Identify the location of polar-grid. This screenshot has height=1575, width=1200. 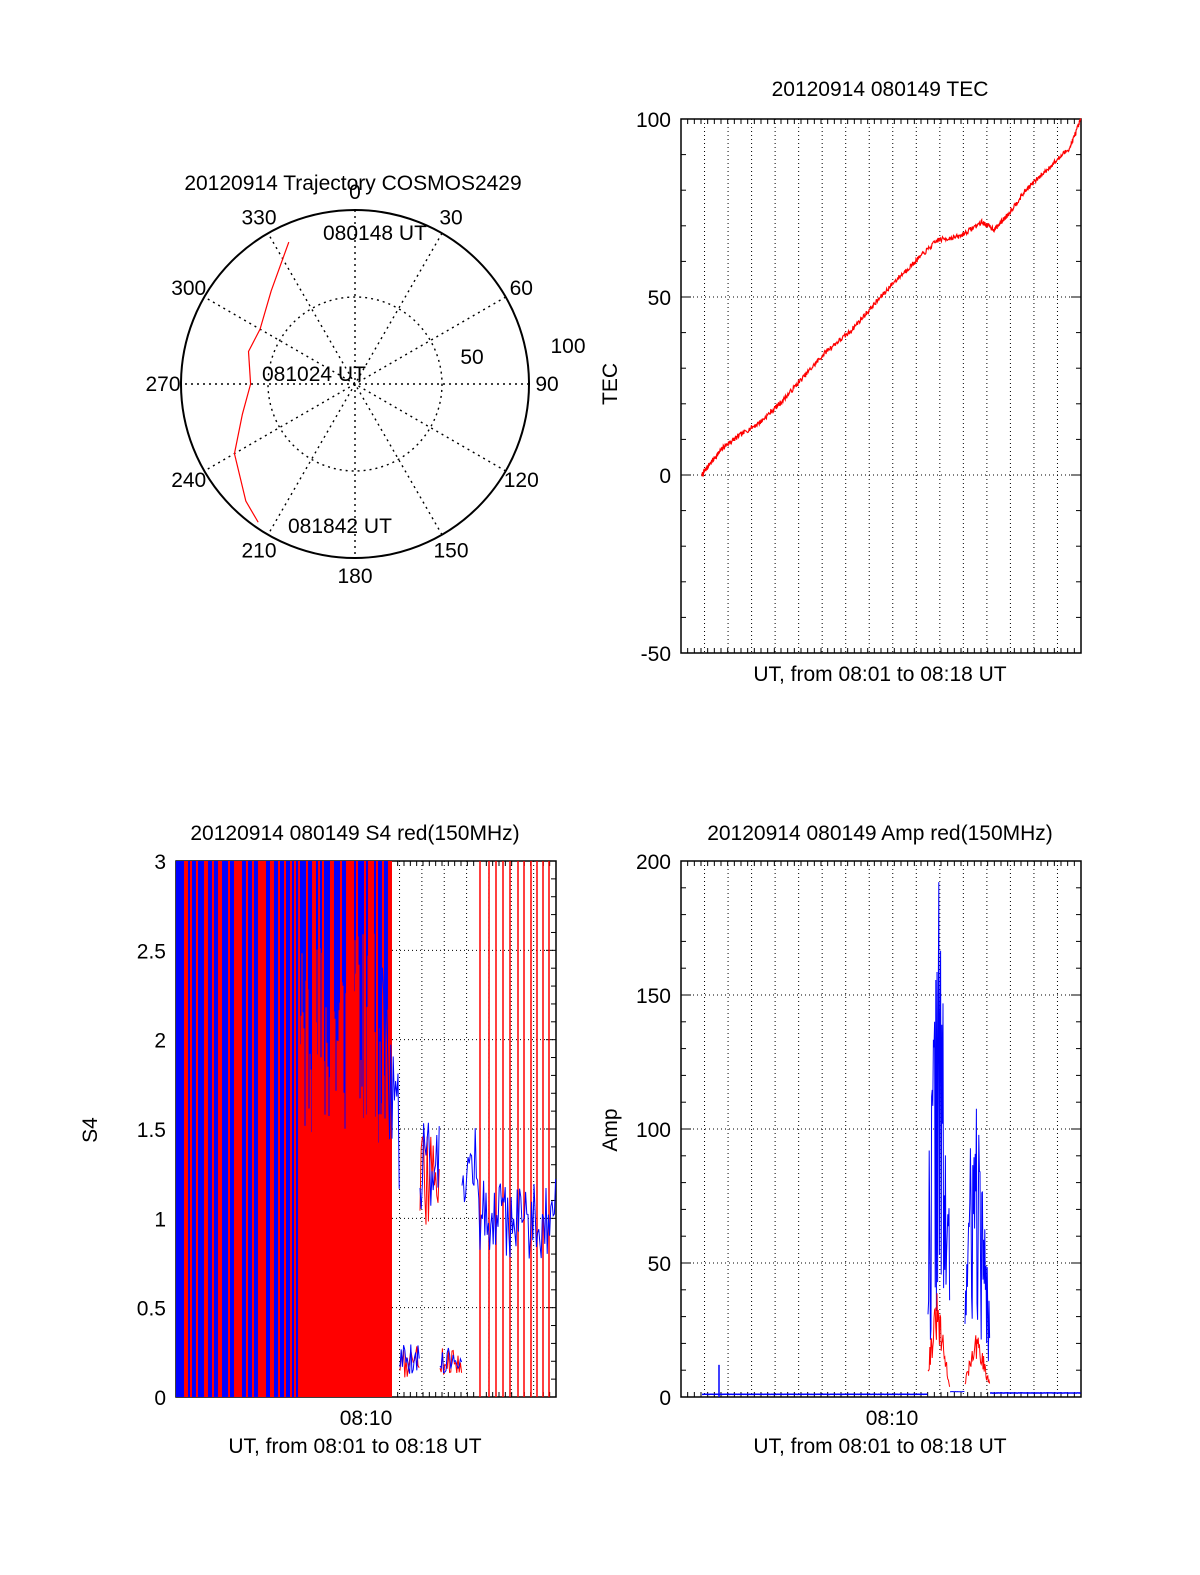
(355, 384).